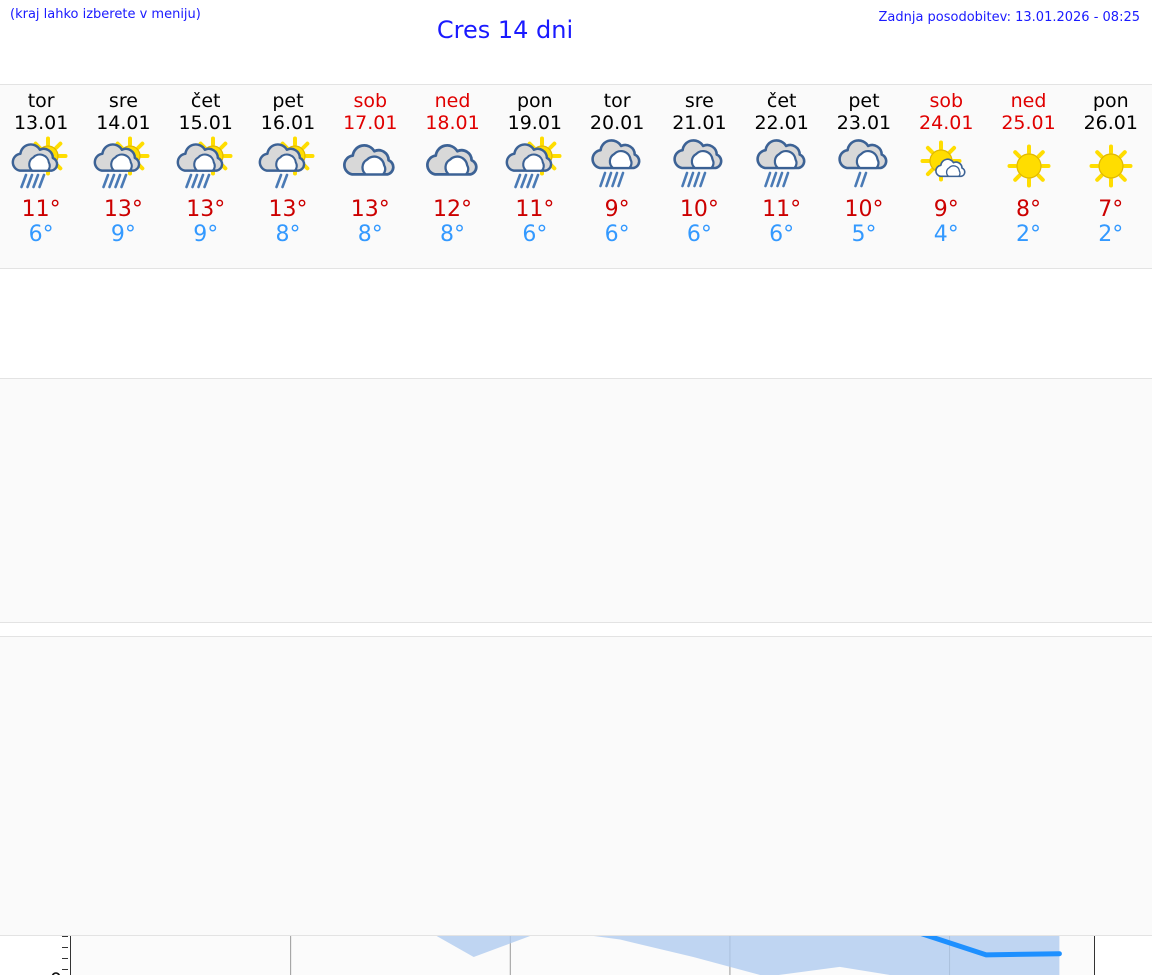  Describe the element at coordinates (288, 166) in the screenshot. I see `sun-cloud-drizzle-icon` at that location.